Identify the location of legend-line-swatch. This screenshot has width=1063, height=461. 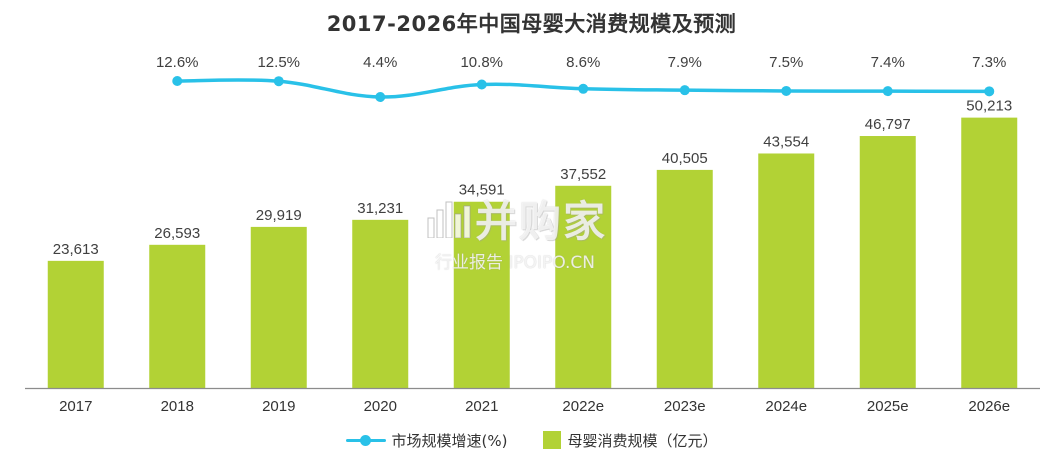
(365, 440).